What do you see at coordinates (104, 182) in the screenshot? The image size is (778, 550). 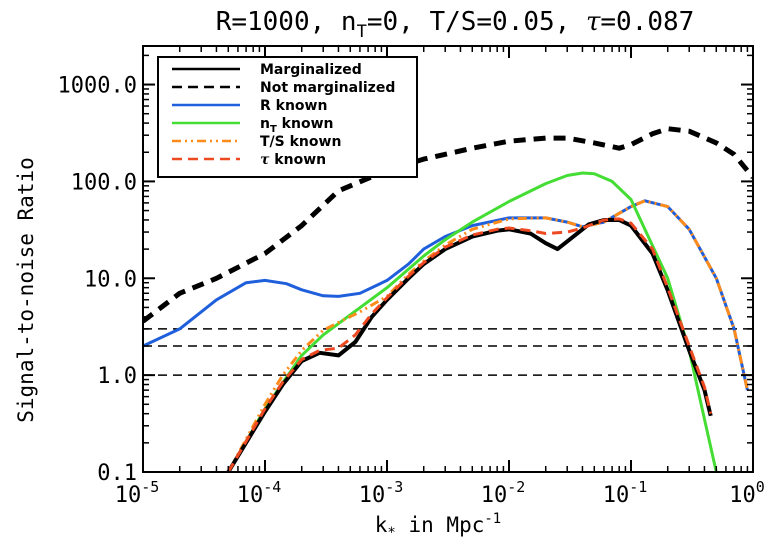 I see `y-tick-label: 100.0` at bounding box center [104, 182].